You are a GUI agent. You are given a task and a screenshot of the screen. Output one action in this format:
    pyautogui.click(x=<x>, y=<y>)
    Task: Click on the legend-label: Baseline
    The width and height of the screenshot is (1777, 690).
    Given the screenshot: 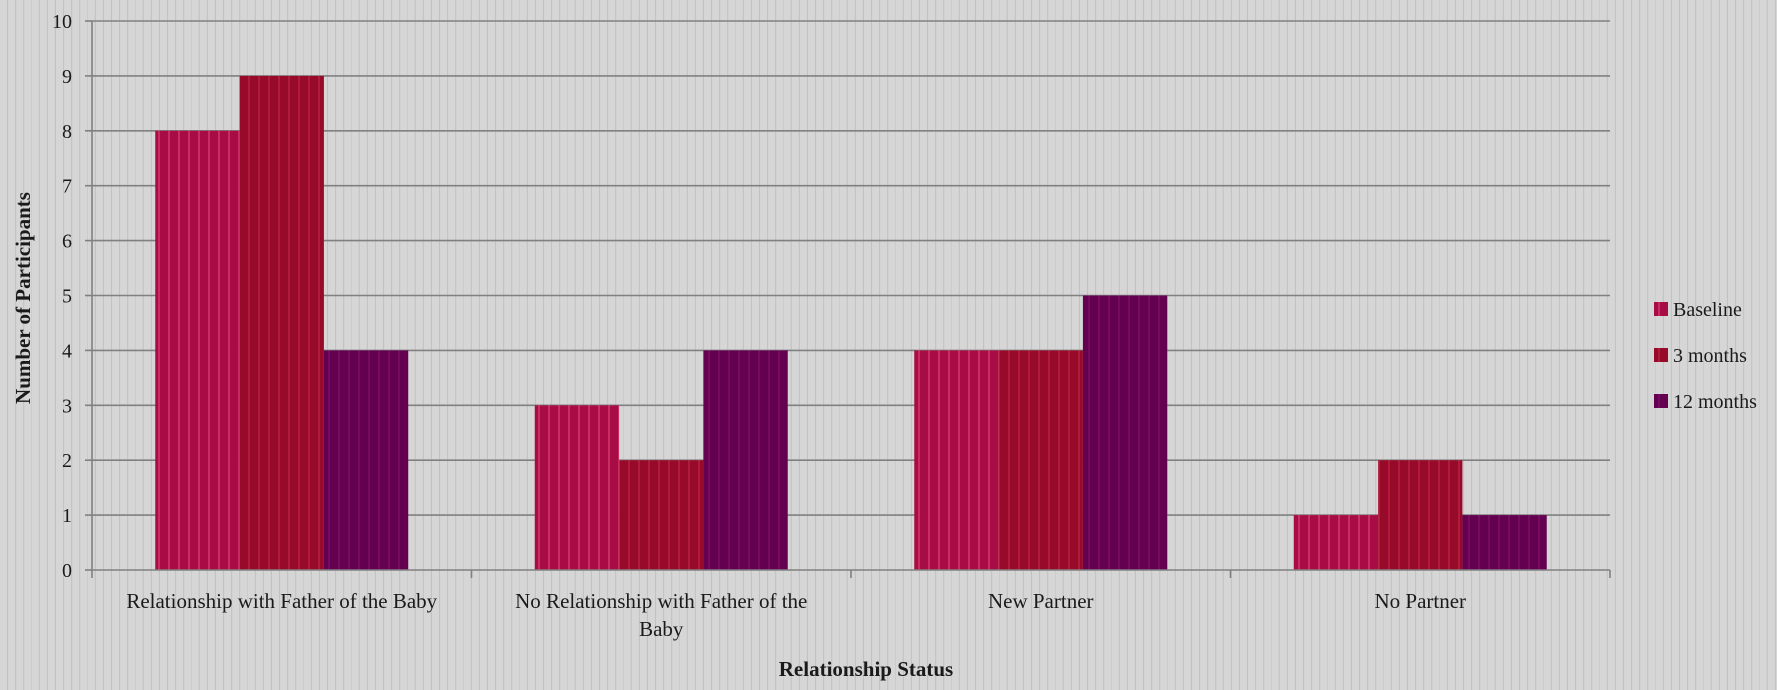 What is the action you would take?
    pyautogui.click(x=1707, y=310)
    